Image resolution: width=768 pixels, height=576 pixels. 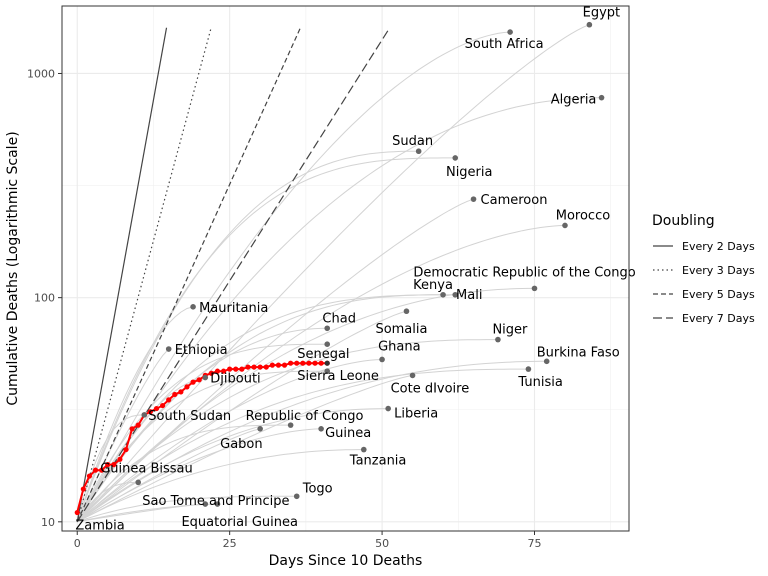 What do you see at coordinates (378, 461) in the screenshot?
I see `label-tanzania: Tanzania` at bounding box center [378, 461].